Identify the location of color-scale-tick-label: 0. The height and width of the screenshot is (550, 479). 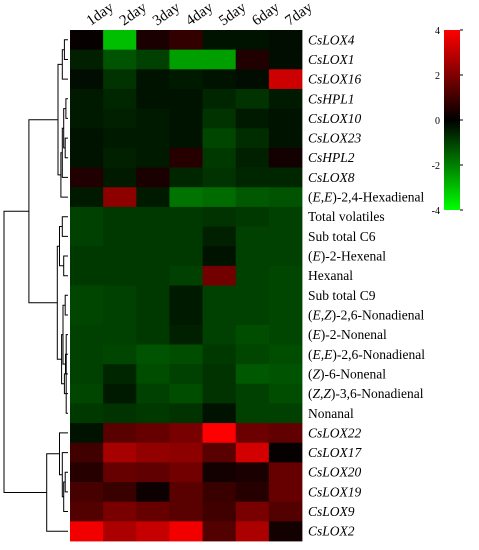
(437, 121).